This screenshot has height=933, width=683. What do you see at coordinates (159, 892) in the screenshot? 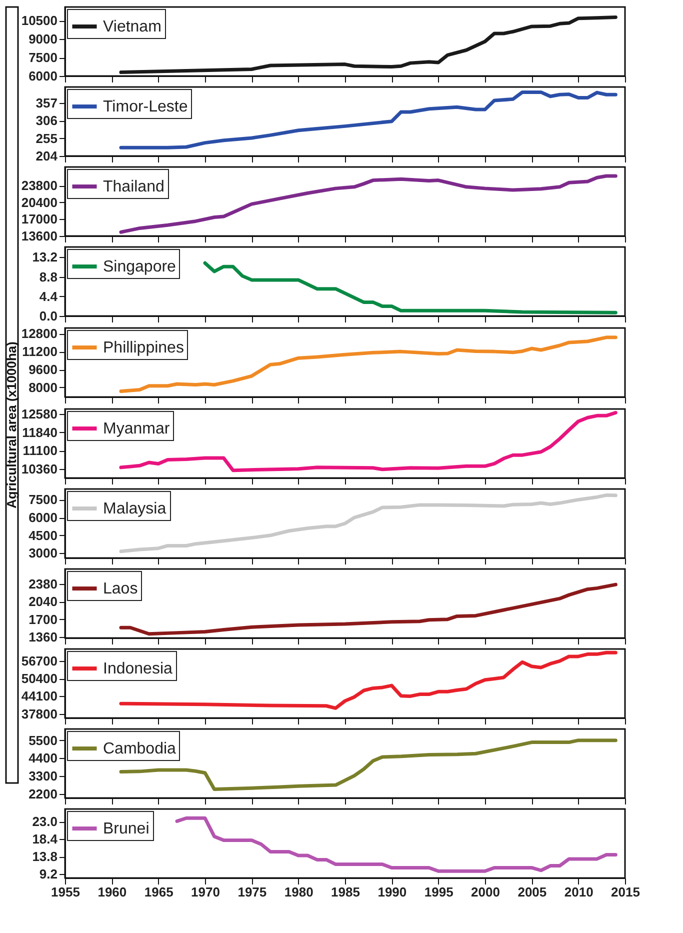
I see `x-tick-label: 1965` at bounding box center [159, 892].